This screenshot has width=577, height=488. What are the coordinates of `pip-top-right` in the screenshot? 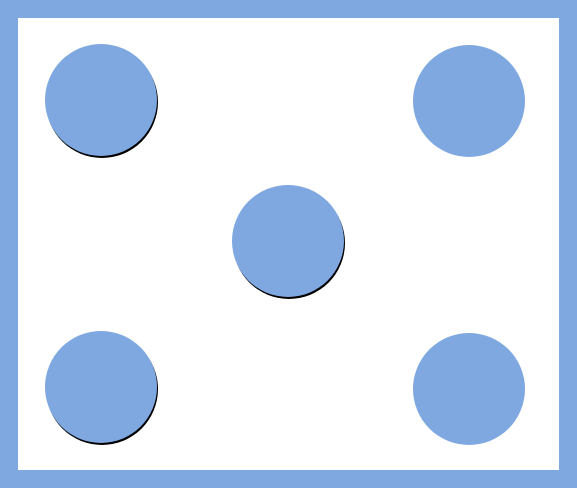 It's located at (469, 101).